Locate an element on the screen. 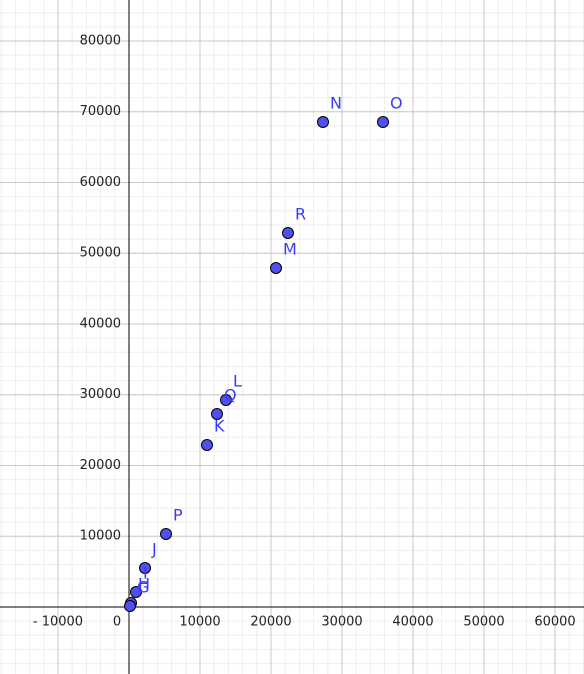 The width and height of the screenshot is (584, 674). x-tick-label: 50000 is located at coordinates (483, 621).